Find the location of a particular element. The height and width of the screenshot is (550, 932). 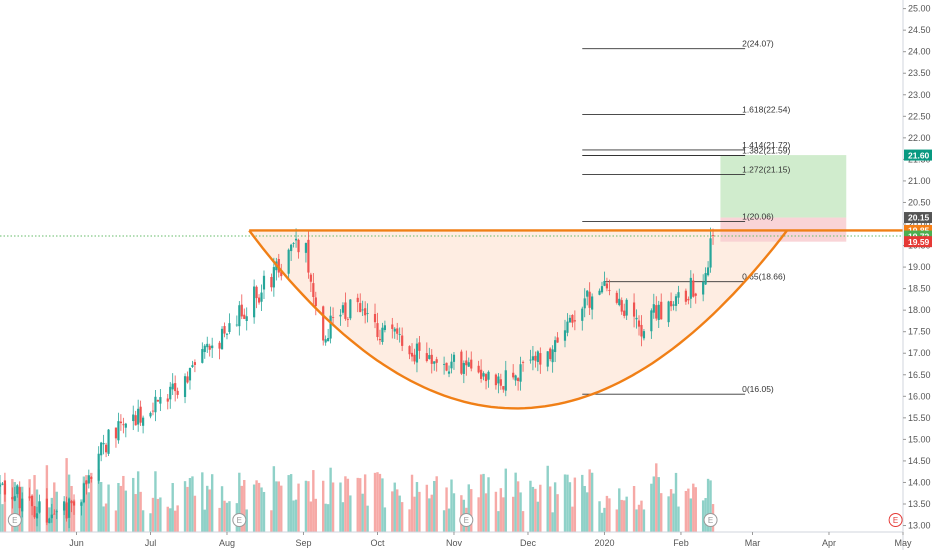

x-tick-label: 2020 is located at coordinates (604, 543).